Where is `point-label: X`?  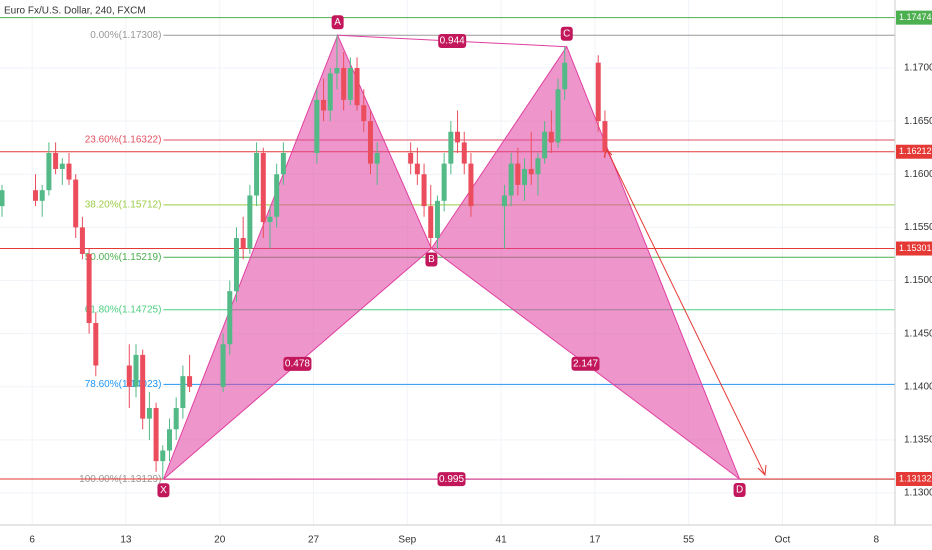
point-label: X is located at coordinates (163, 490).